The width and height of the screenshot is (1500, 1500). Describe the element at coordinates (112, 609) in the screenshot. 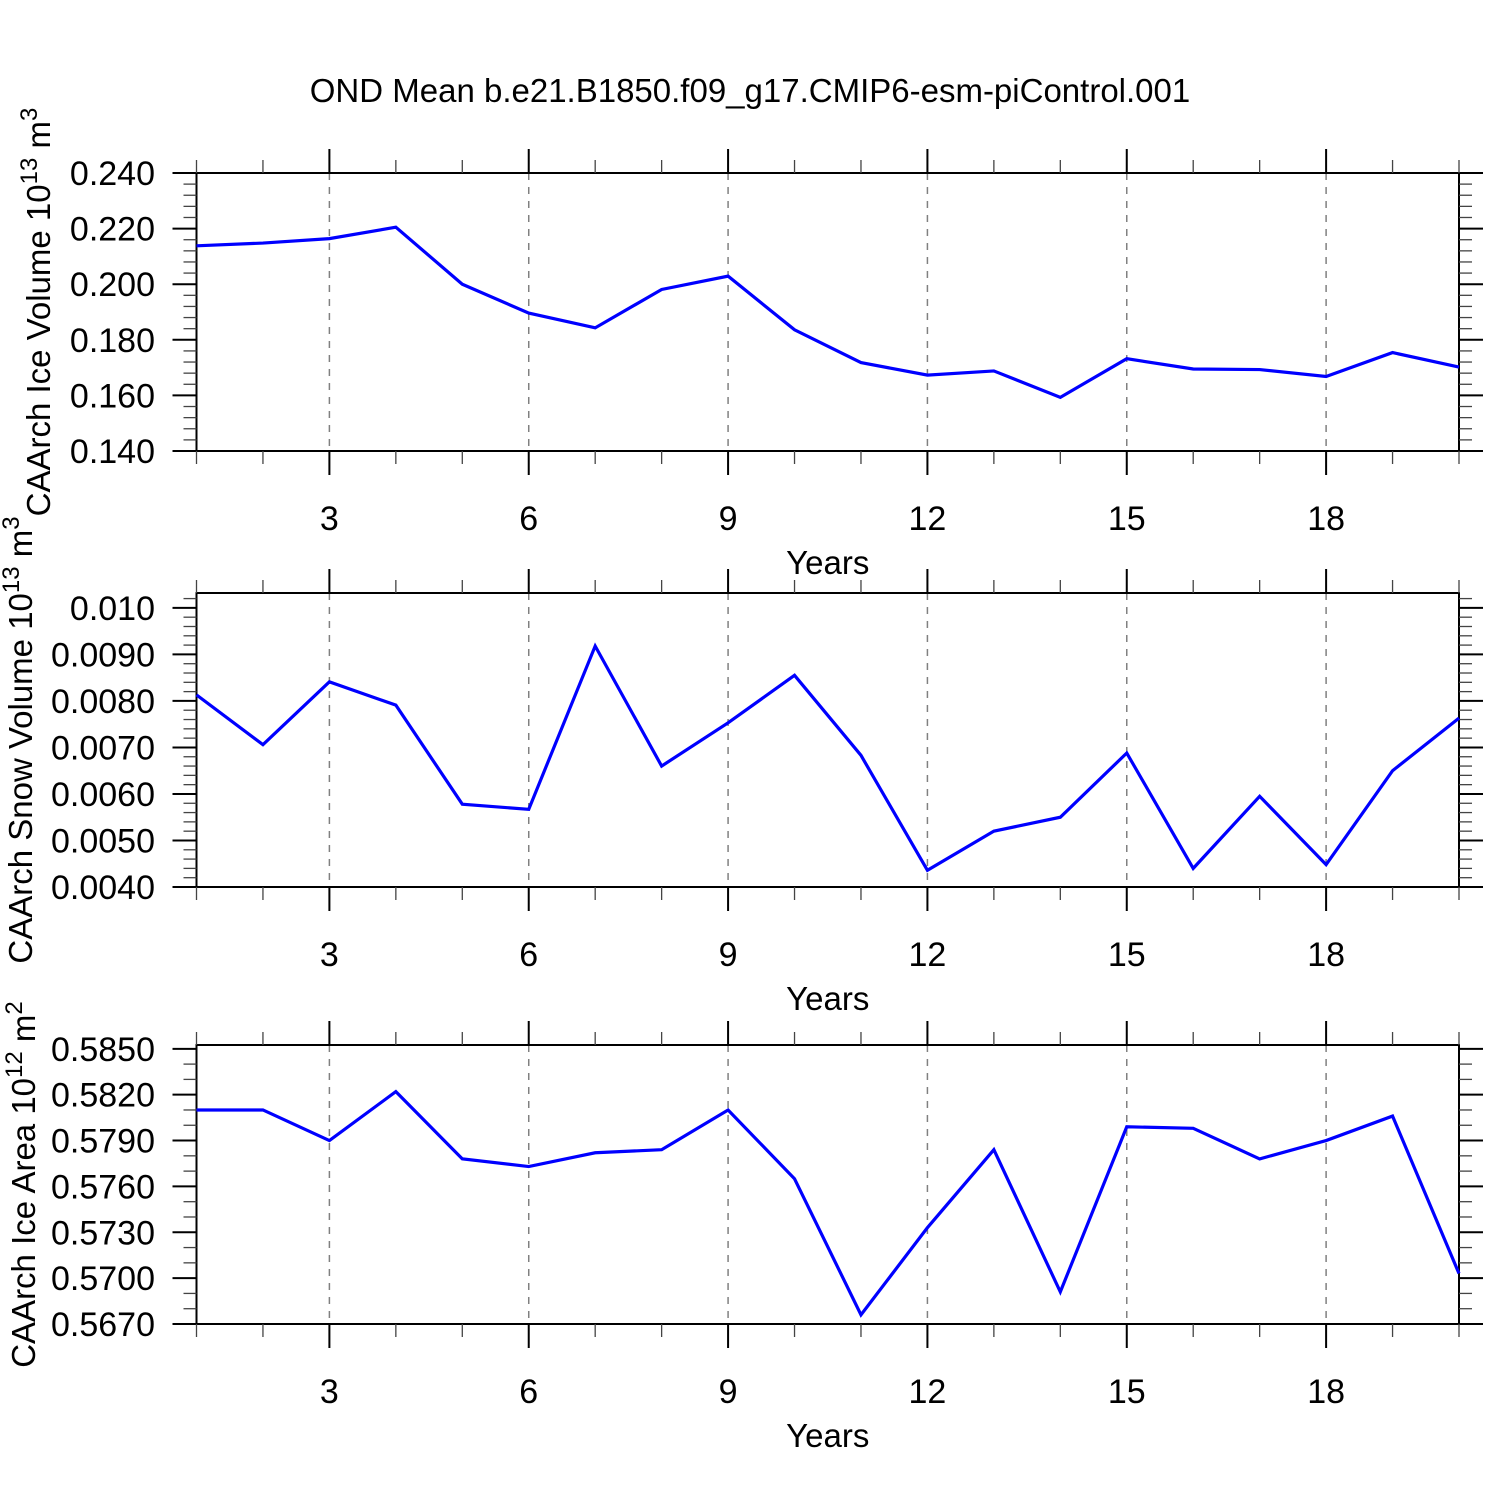

I see `y-tick-label: 0.010` at that location.